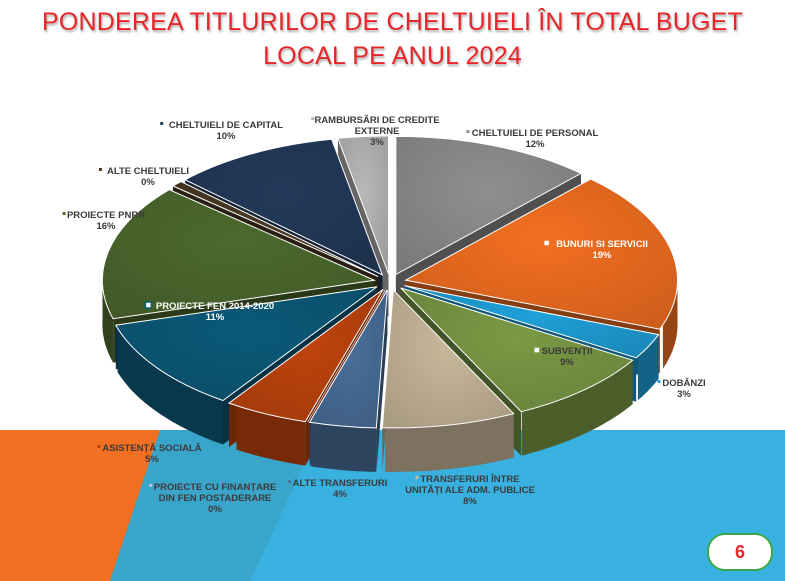  What do you see at coordinates (392, 56) in the screenshot?
I see `chart-title-line-2: LOCAL PE ANUL 2024` at bounding box center [392, 56].